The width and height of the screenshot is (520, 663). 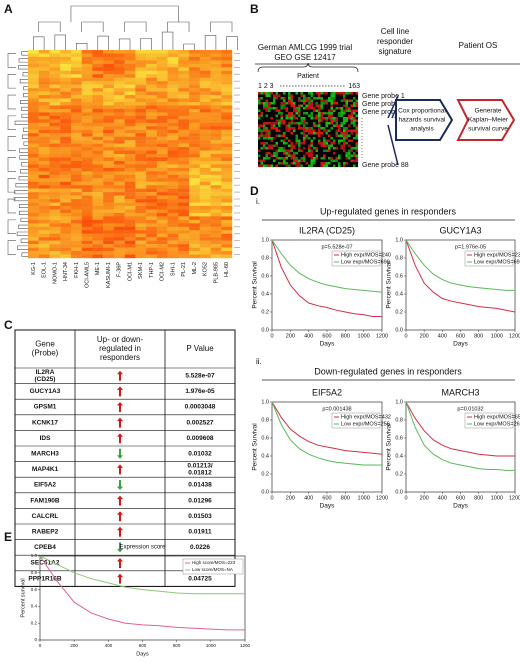 I want to click on survival-curve, so click(x=326, y=433).